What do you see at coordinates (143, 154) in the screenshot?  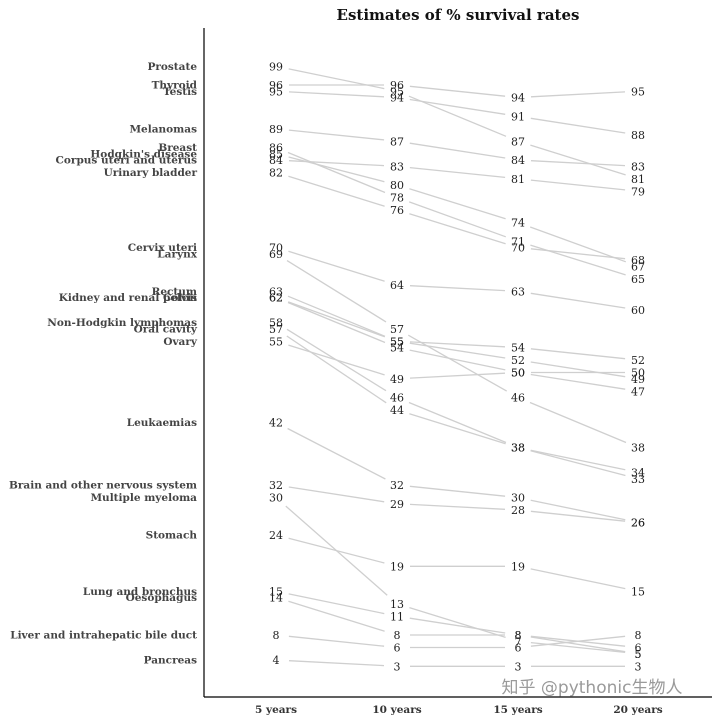 I see `series-label: Hodgkin's disease` at bounding box center [143, 154].